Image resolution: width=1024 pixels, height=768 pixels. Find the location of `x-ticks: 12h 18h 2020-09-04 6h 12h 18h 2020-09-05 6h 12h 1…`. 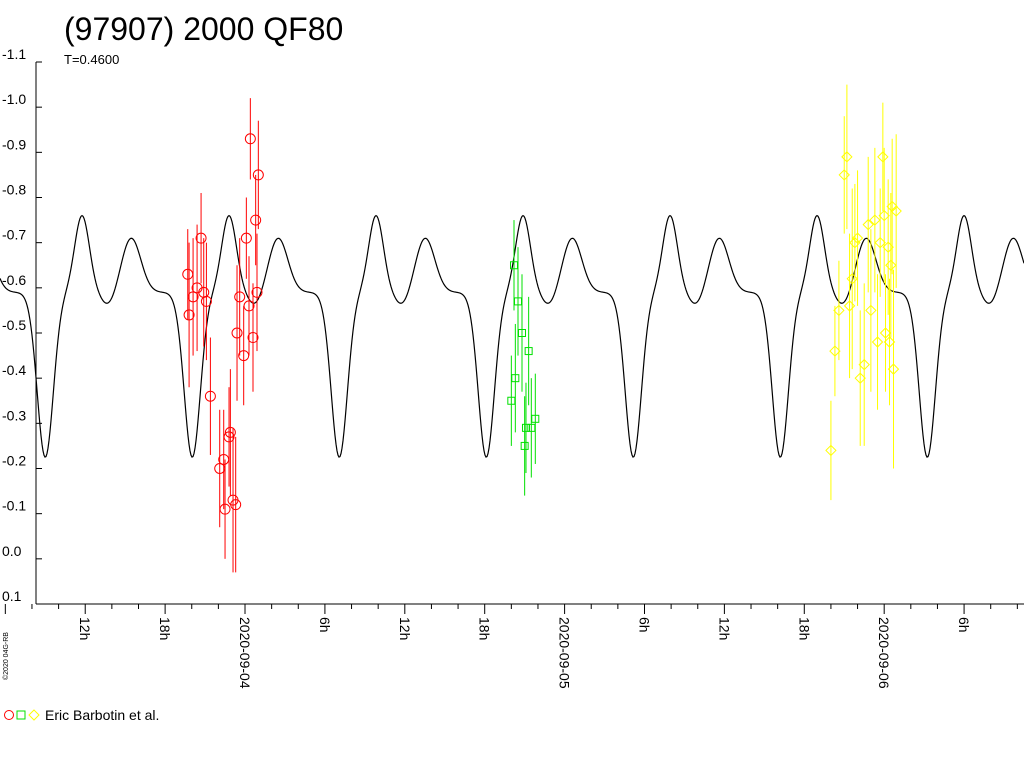

x-ticks: 12h 18h 2020-09-04 6h 12h 18h 2020-09-05 6h 12h 1… is located at coordinates (511, 646).